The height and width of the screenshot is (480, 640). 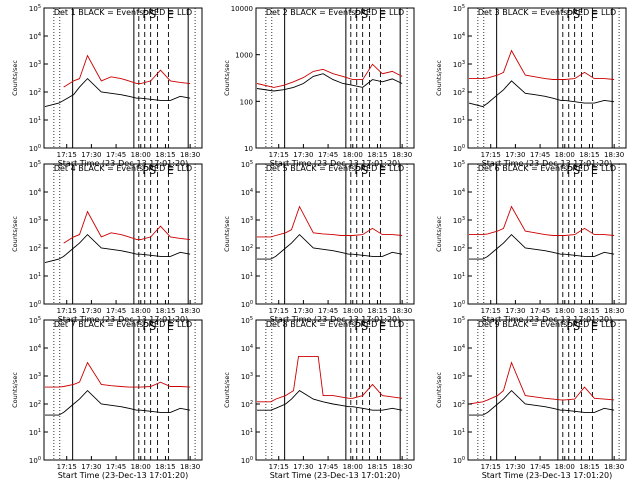 I want to click on panel-title: Det 3 BLACK = Events, RED = LLD, so click(x=547, y=12).